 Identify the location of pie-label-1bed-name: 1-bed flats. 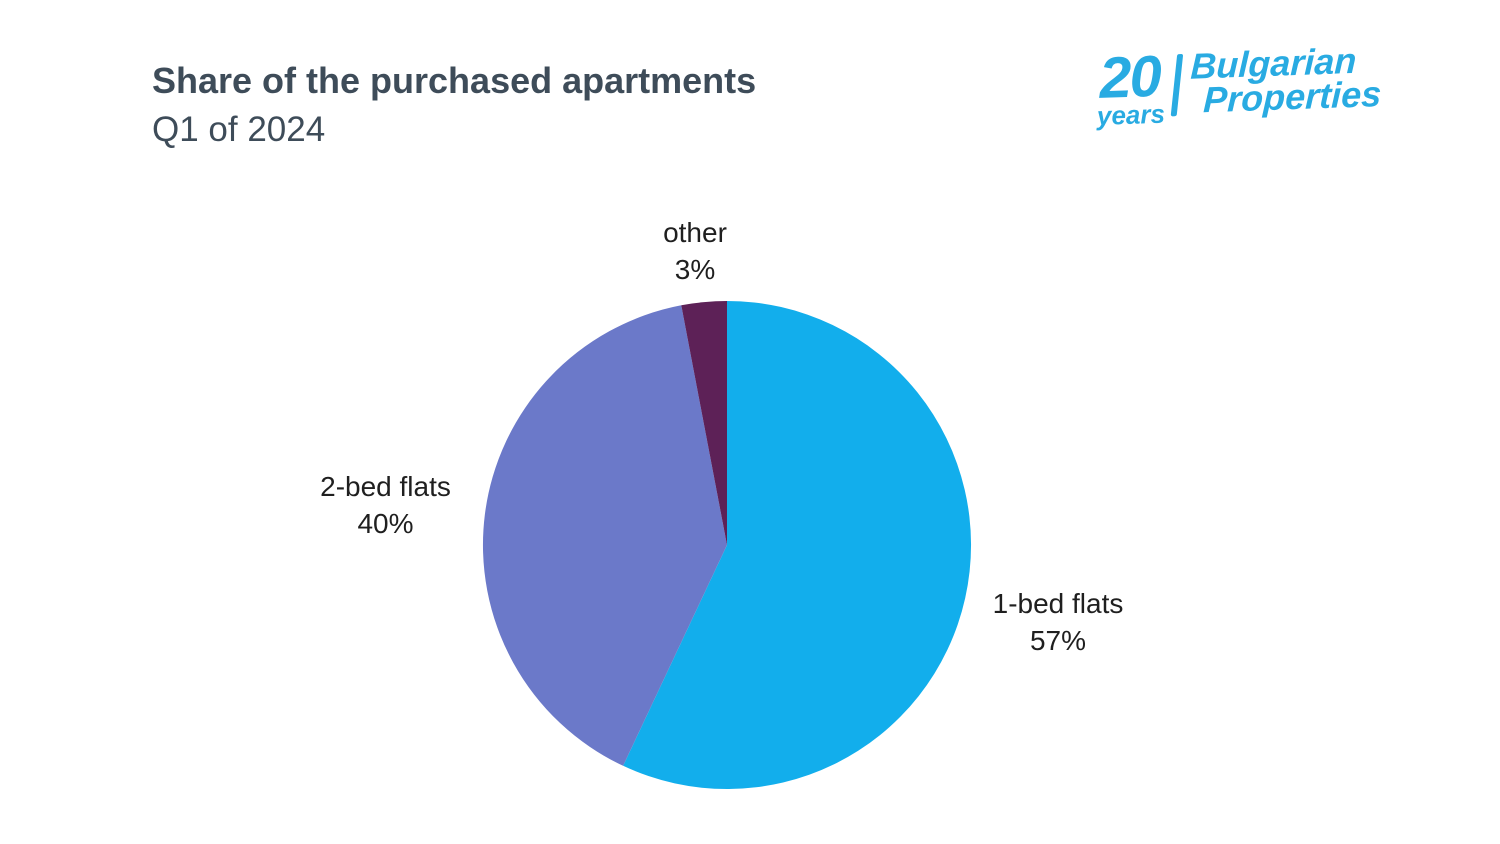
(1058, 603).